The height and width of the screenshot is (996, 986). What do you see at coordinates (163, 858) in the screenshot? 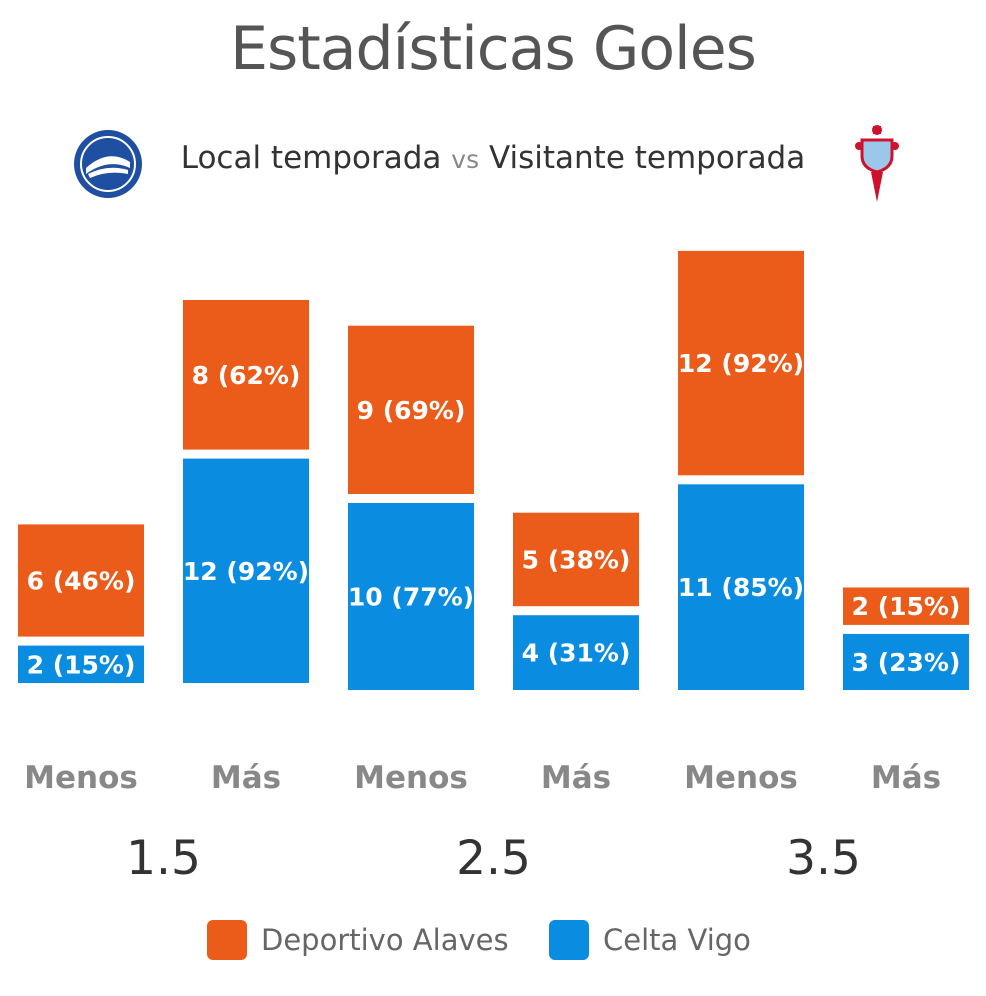
I see `group-label-0: 1.5` at bounding box center [163, 858].